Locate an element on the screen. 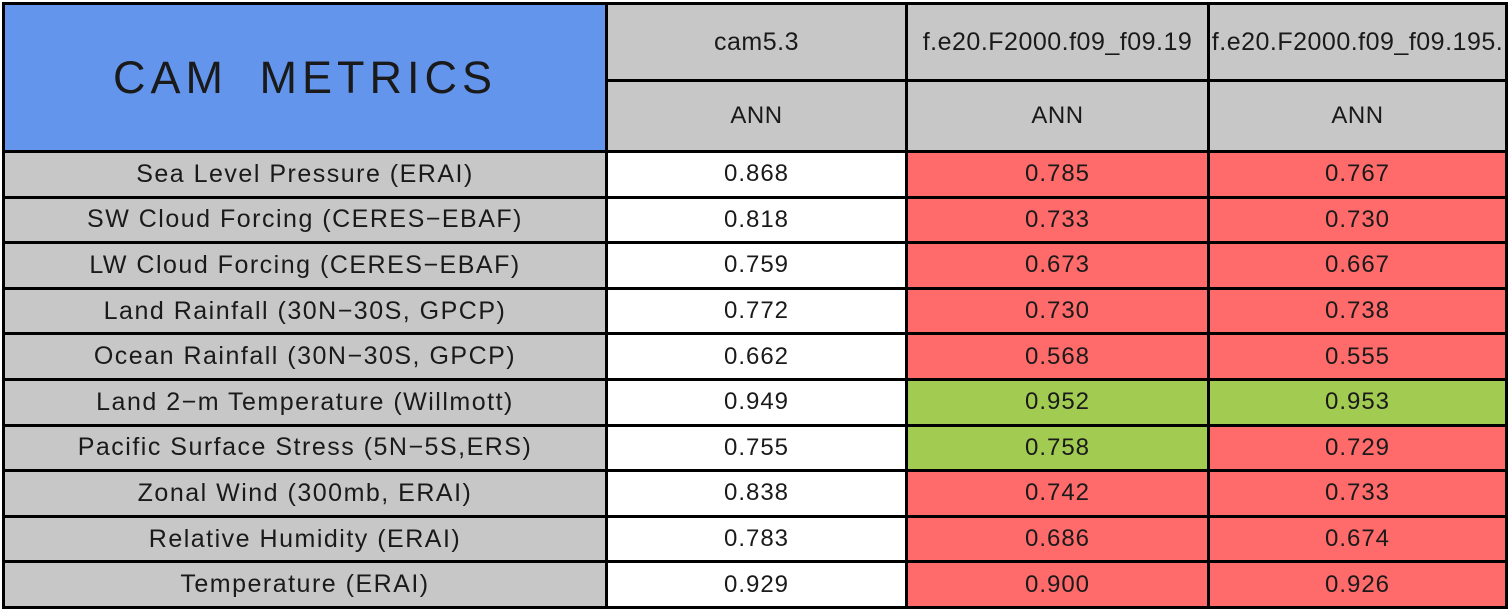 Image resolution: width=1510 pixels, height=611 pixels. metric-value: 0.662 is located at coordinates (756, 356).